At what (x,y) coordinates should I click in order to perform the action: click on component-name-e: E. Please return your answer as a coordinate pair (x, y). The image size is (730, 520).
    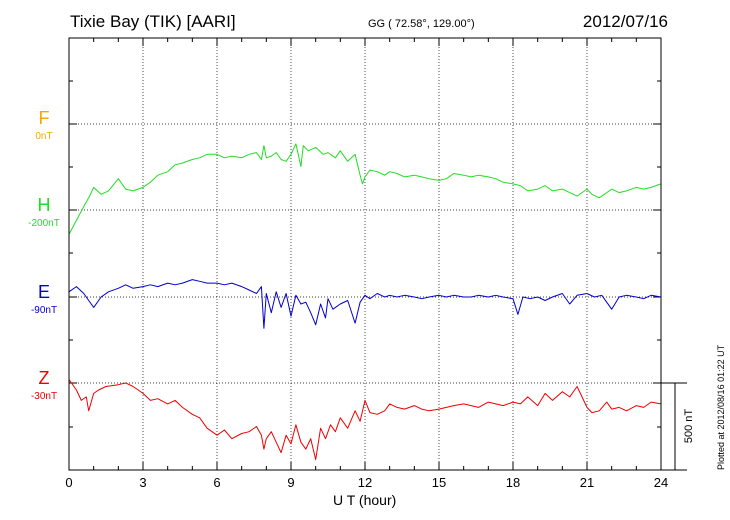
    Looking at the image, I should click on (43, 292).